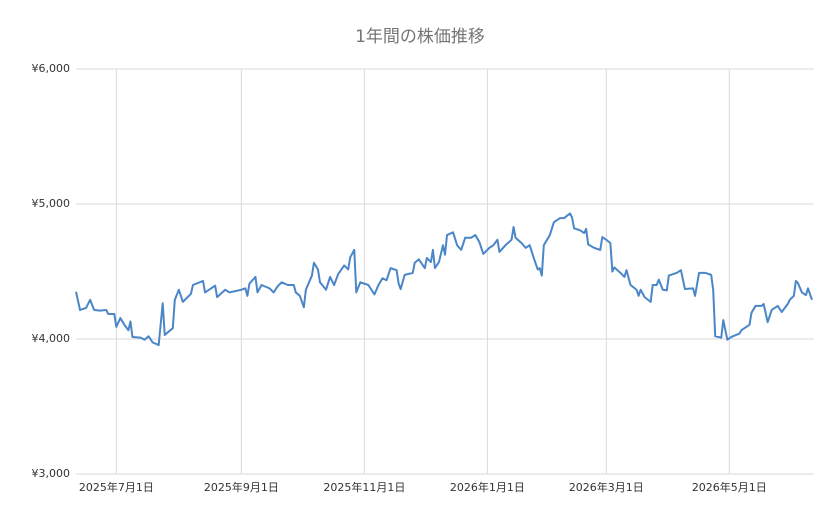 The image size is (839, 519). What do you see at coordinates (420, 37) in the screenshot?
I see `chart-title: 1年間の株価推移` at bounding box center [420, 37].